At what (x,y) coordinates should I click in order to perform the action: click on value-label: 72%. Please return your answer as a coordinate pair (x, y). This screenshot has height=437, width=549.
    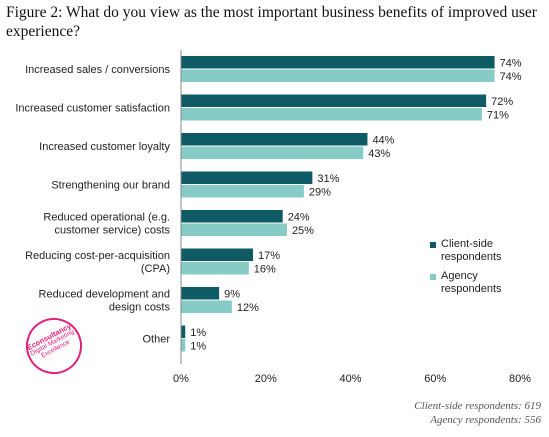
    Looking at the image, I should click on (502, 102).